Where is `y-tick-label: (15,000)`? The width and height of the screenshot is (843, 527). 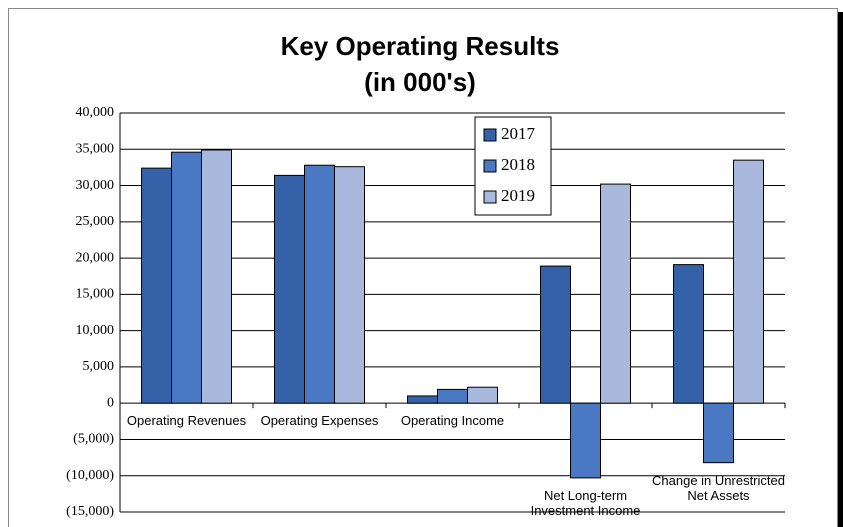
y-tick-label: (15,000) is located at coordinates (90, 511).